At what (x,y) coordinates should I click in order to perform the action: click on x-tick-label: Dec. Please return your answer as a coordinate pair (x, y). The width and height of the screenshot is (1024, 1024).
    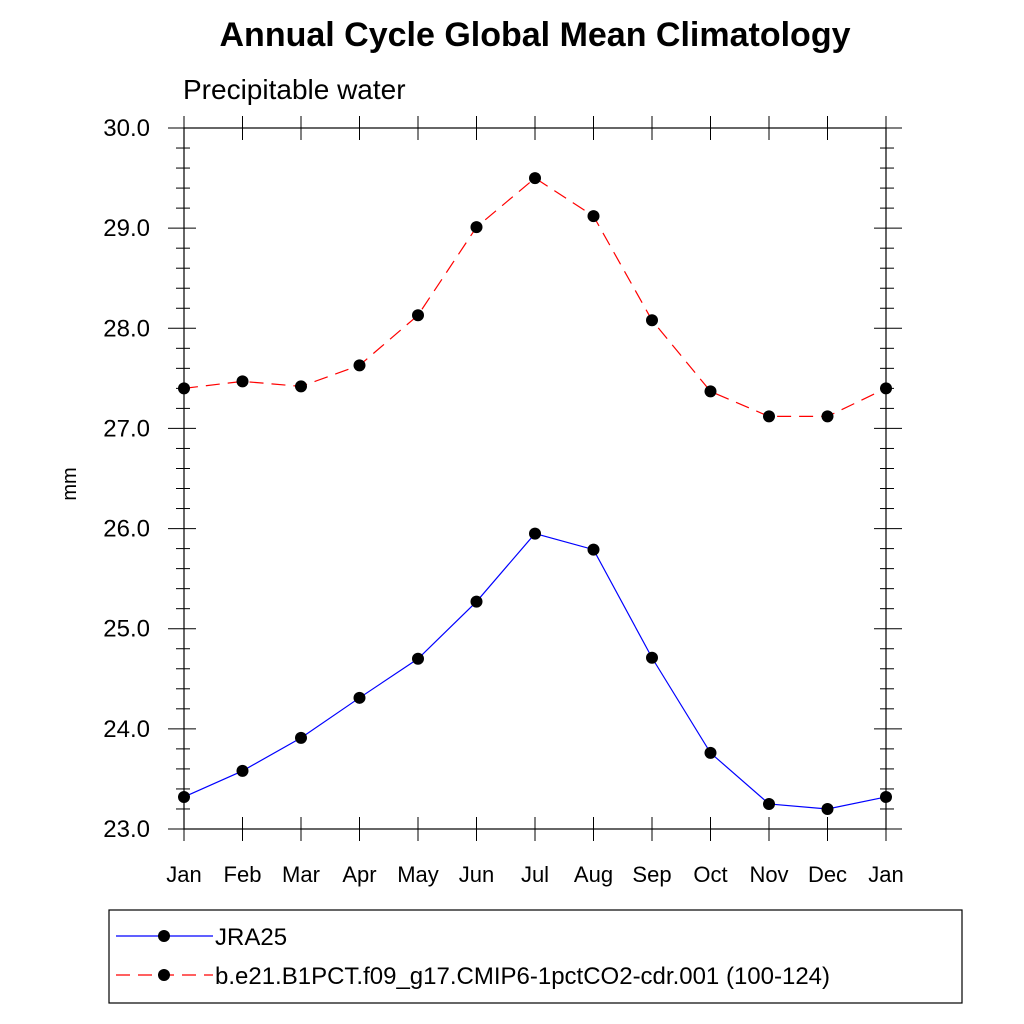
    Looking at the image, I should click on (827, 874).